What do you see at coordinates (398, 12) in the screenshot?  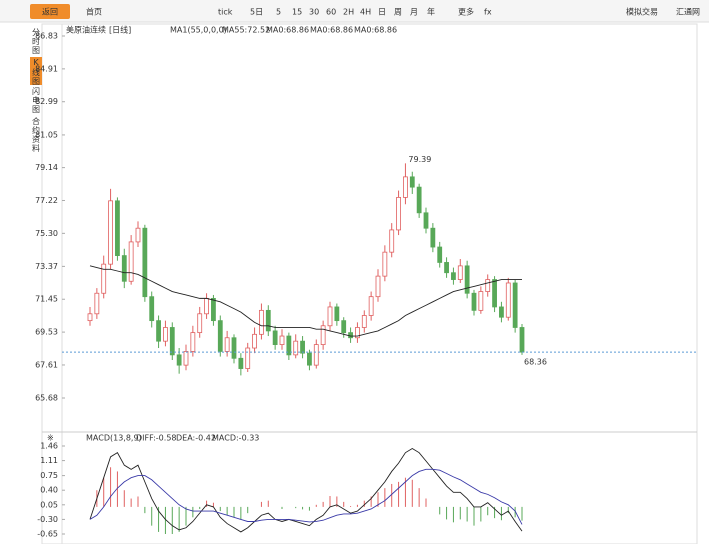 I see `toolbar-item: 周` at bounding box center [398, 12].